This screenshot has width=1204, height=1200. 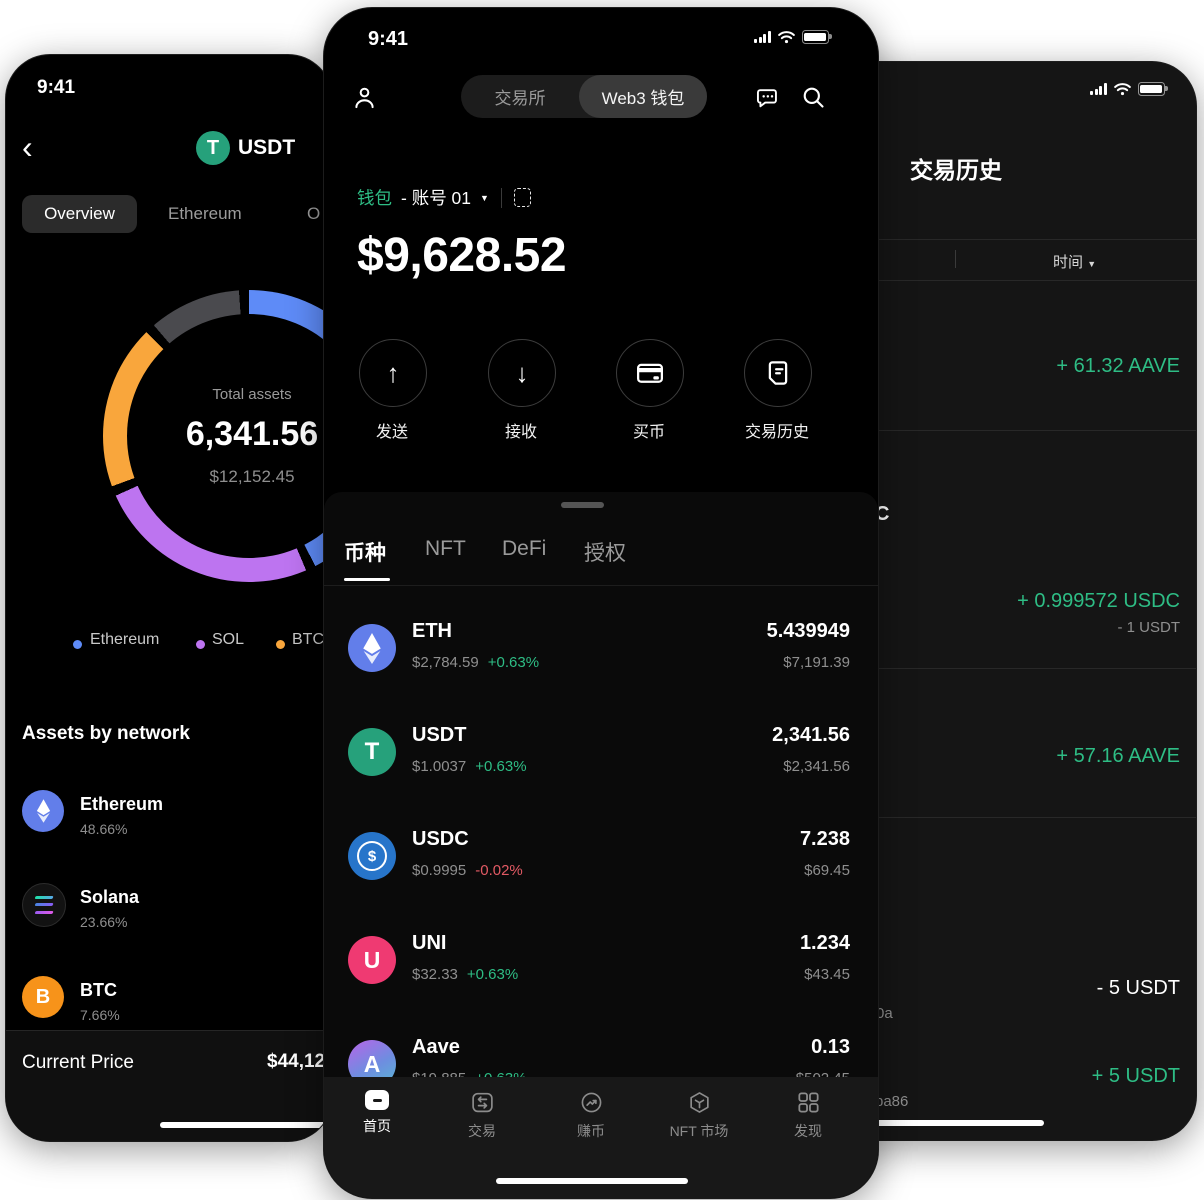 I want to click on nav-home: 首页, so click(x=377, y=1113).